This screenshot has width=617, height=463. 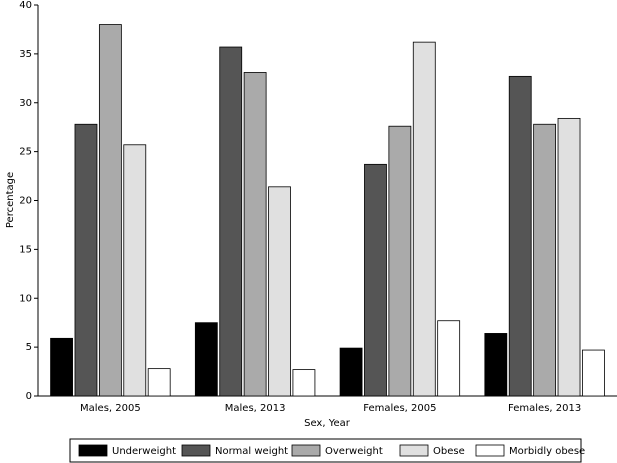 What do you see at coordinates (25, 103) in the screenshot?
I see `y-tick-label: 30` at bounding box center [25, 103].